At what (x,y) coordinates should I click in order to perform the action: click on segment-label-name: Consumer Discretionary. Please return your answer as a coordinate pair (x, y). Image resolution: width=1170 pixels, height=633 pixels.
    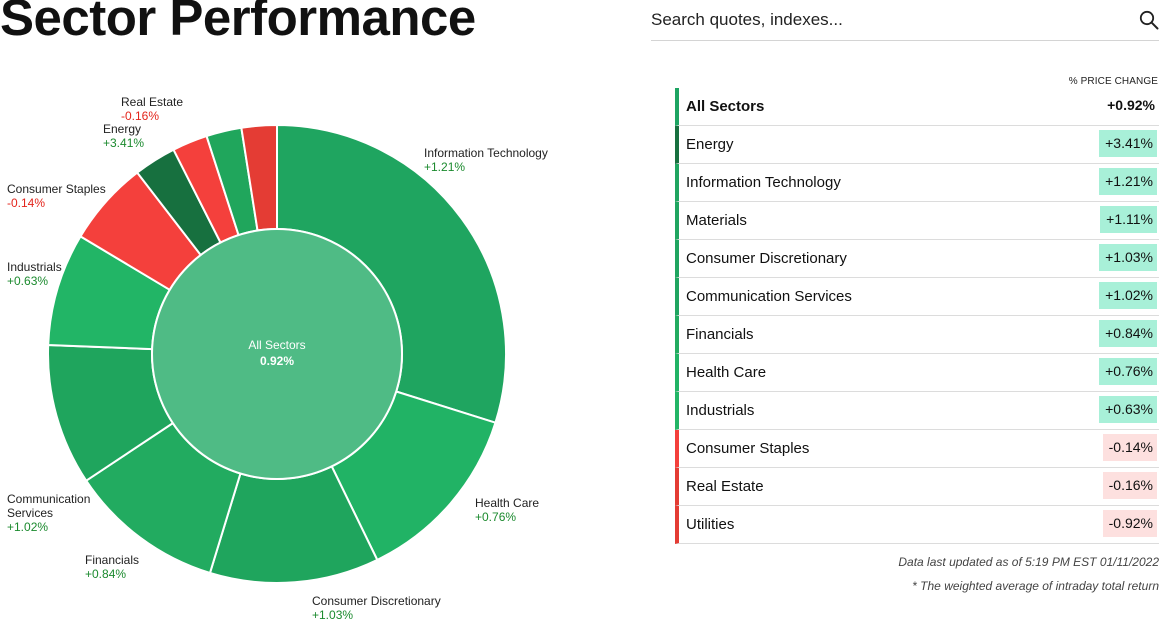
    Looking at the image, I should click on (376, 601).